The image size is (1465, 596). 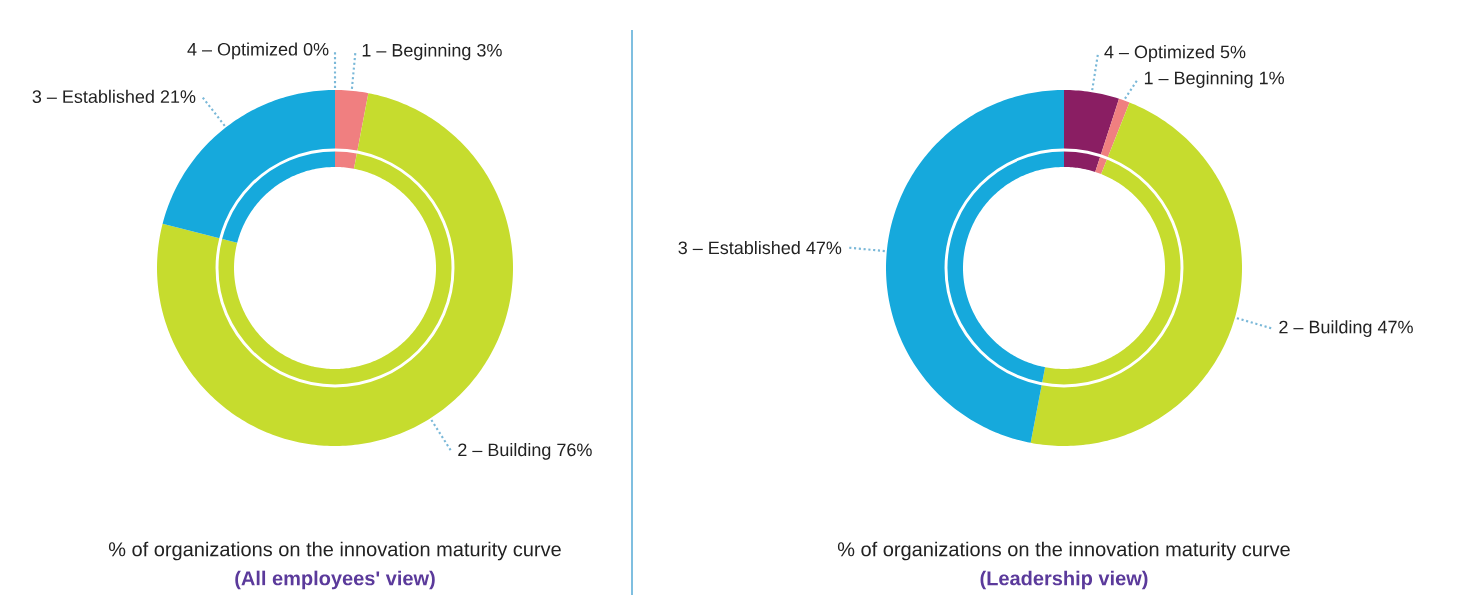 What do you see at coordinates (316, 49) in the screenshot?
I see `text: 0%` at bounding box center [316, 49].